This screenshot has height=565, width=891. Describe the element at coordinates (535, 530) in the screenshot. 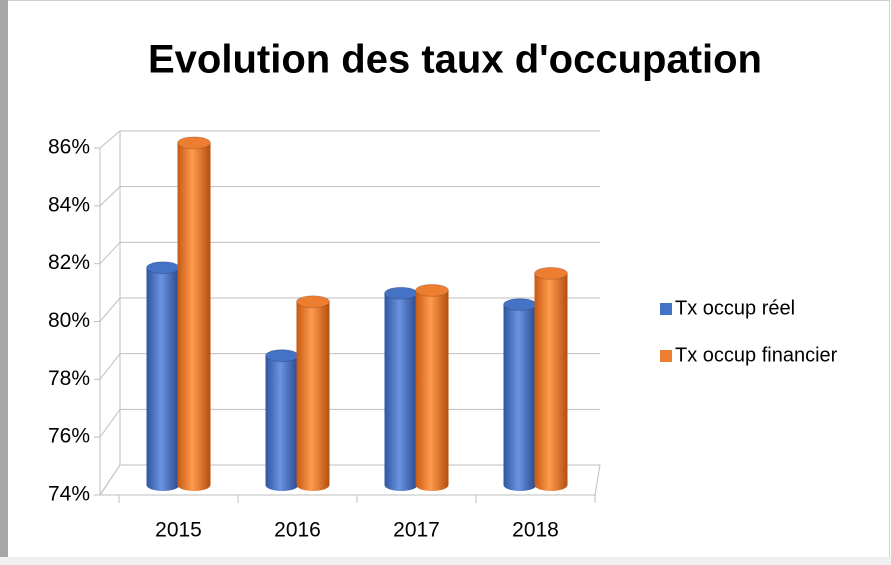

I see `x-tick-label: 2018` at that location.